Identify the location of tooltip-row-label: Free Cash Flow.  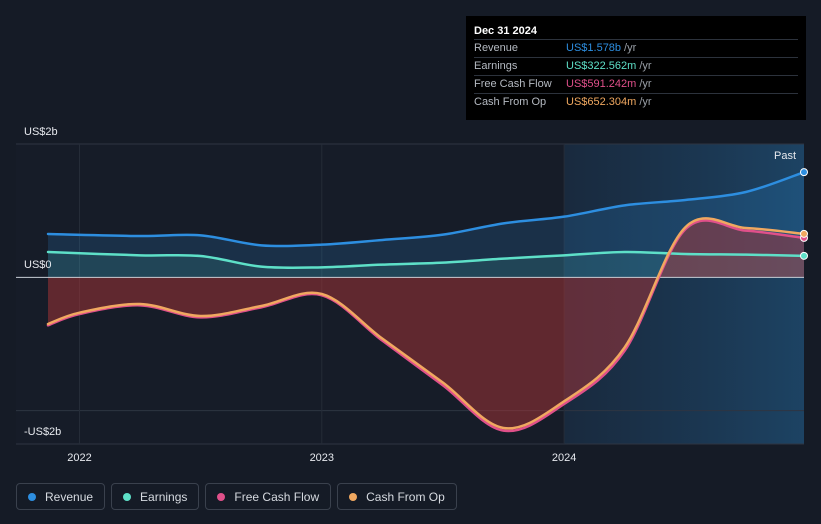
(513, 84).